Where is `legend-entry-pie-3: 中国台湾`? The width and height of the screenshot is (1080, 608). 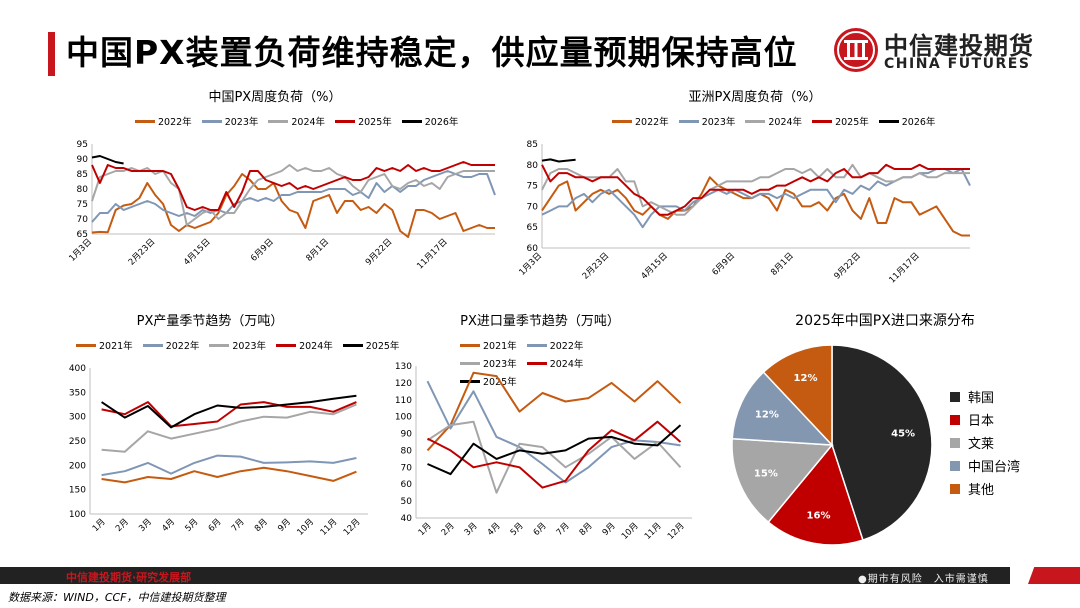 legend-entry-pie-3: 中国台湾 is located at coordinates (985, 465).